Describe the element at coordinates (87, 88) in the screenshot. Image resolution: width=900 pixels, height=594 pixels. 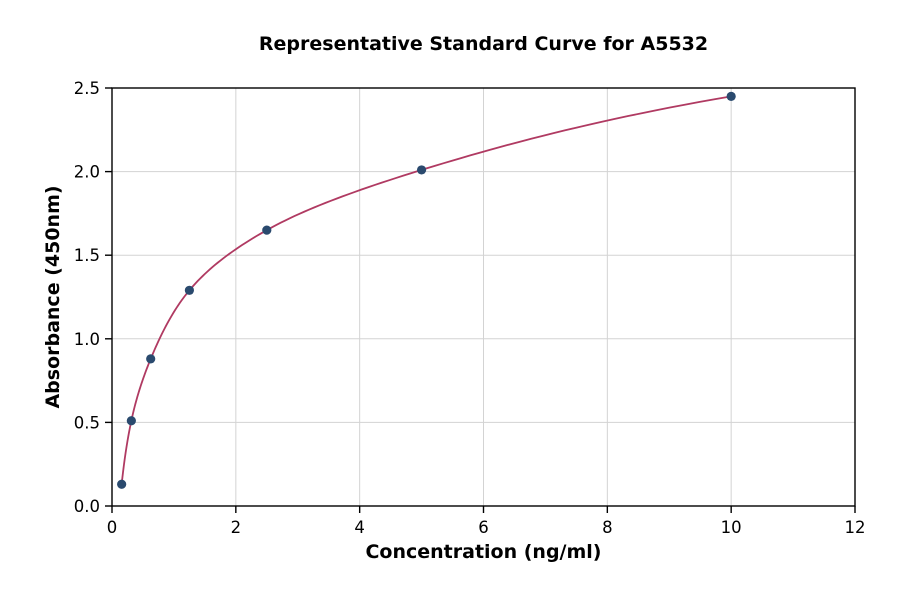
I see `svg-text: 2.5` at that location.